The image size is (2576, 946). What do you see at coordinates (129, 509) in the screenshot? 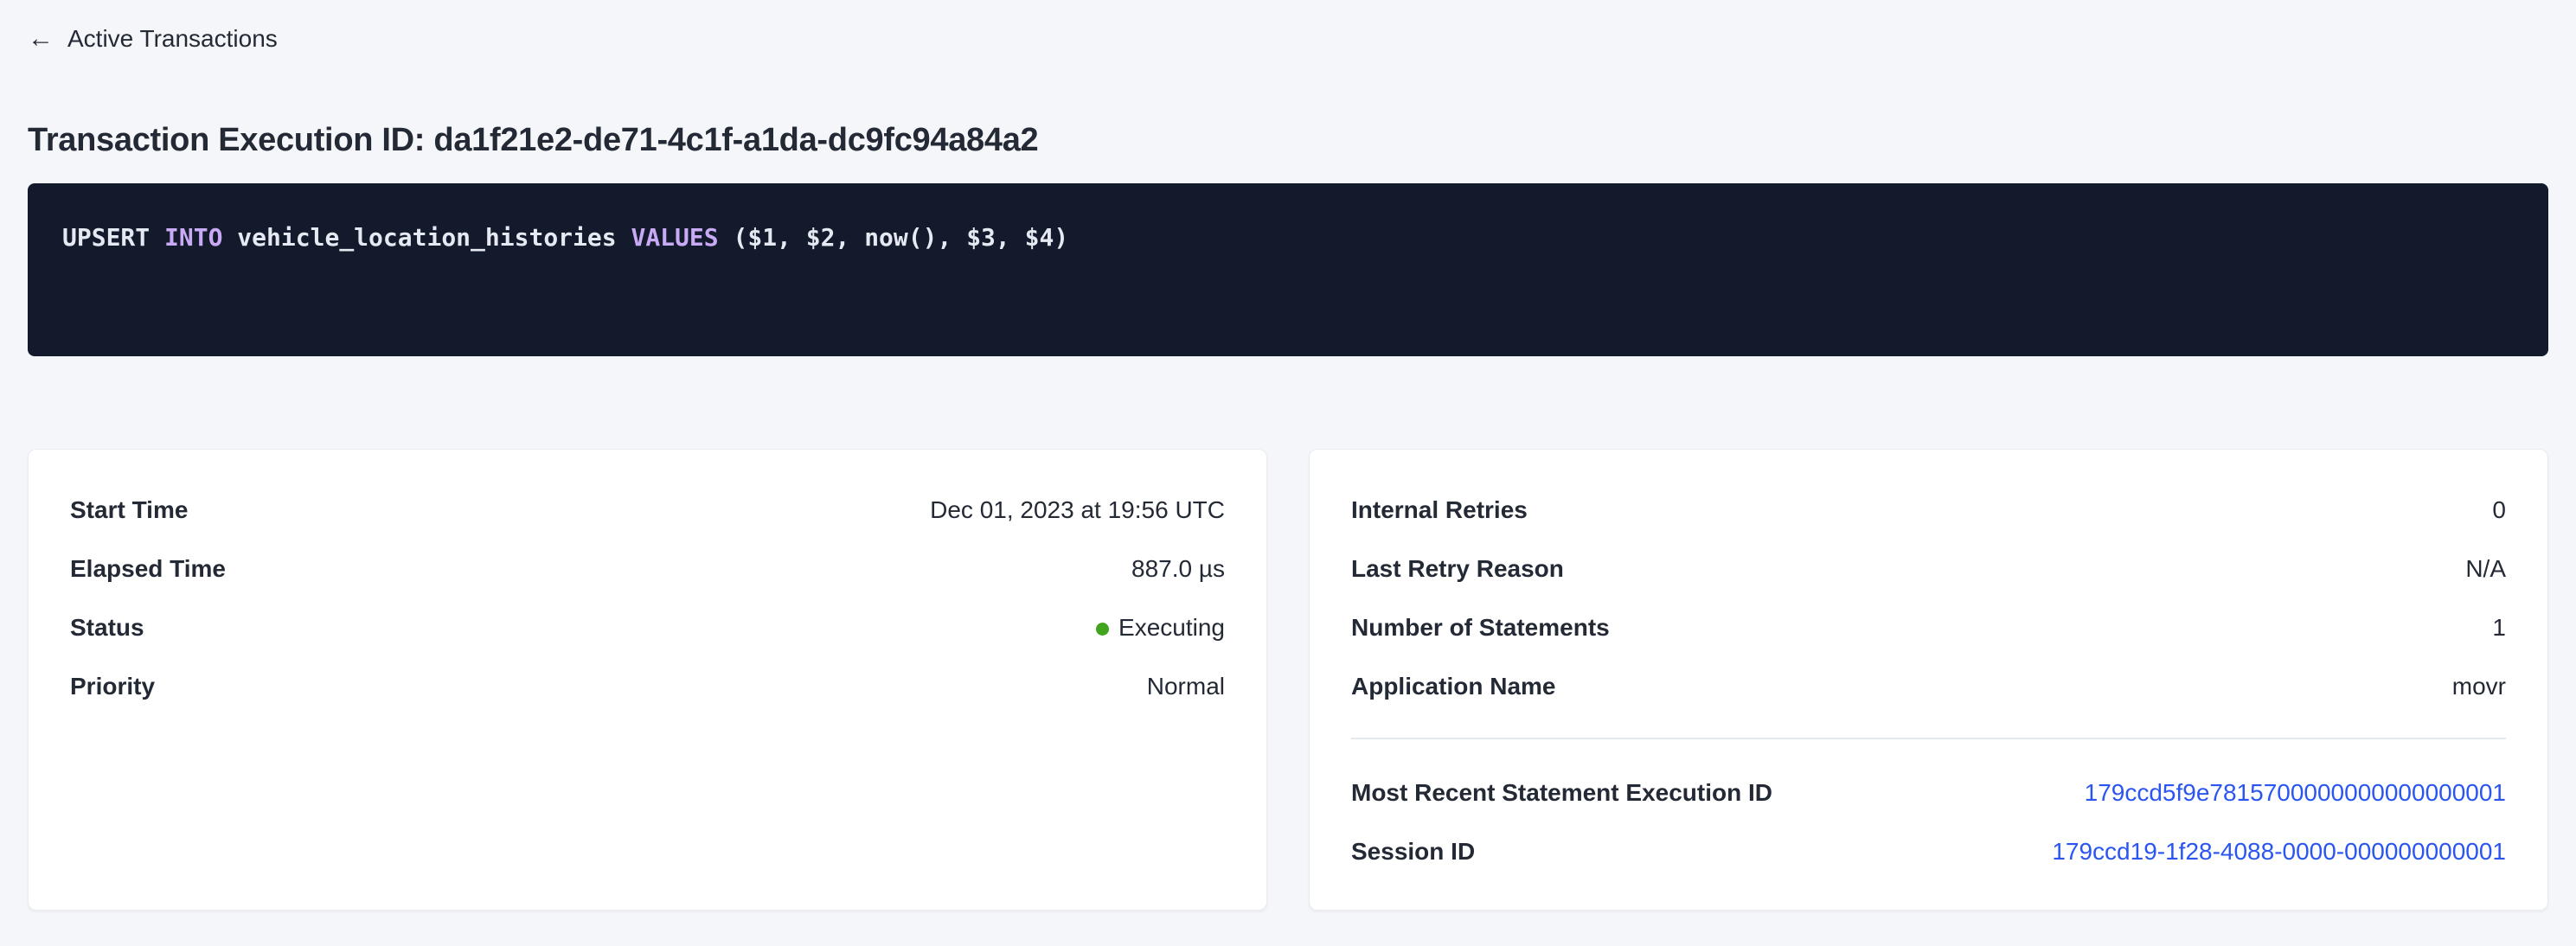
I see `row-label: Start Time` at bounding box center [129, 509].